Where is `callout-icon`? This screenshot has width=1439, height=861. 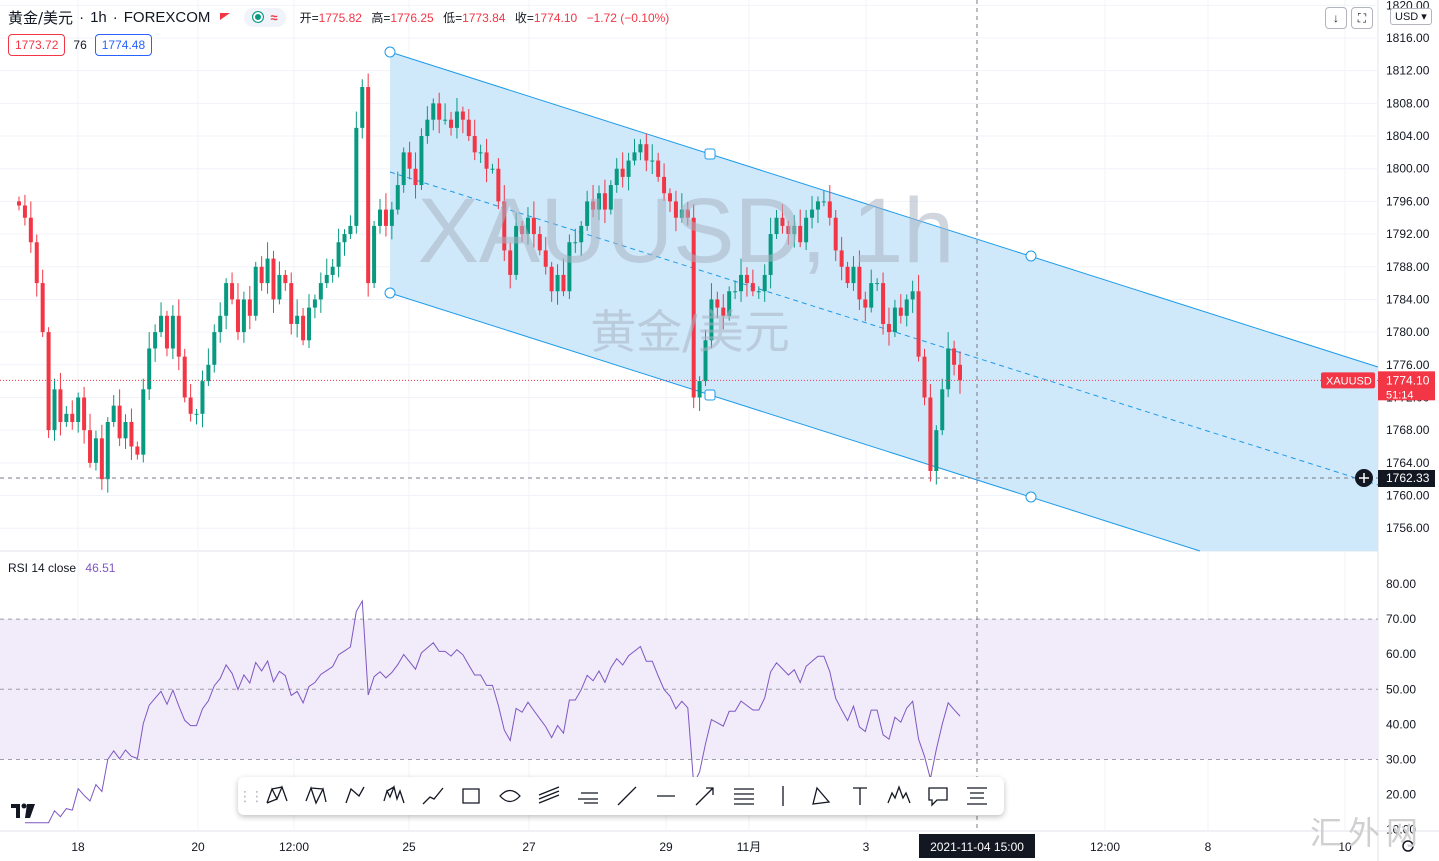
callout-icon is located at coordinates (938, 796).